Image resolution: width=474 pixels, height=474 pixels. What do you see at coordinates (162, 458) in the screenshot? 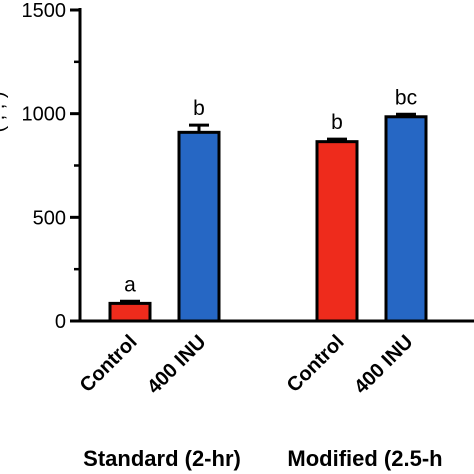
I see `group-label-0: Standard (2-hr)` at bounding box center [162, 458].